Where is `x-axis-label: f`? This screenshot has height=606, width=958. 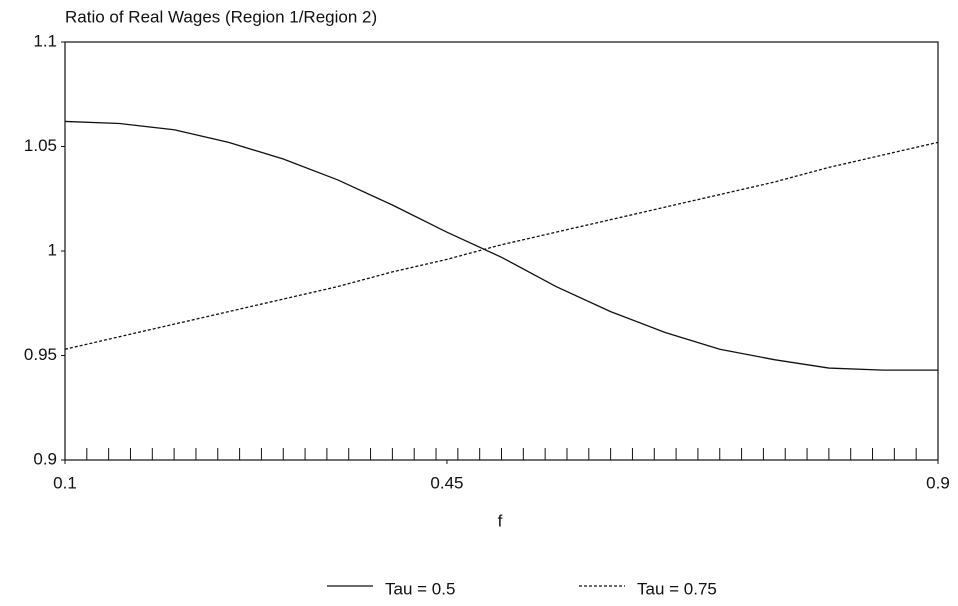 x-axis-label: f is located at coordinates (500, 520).